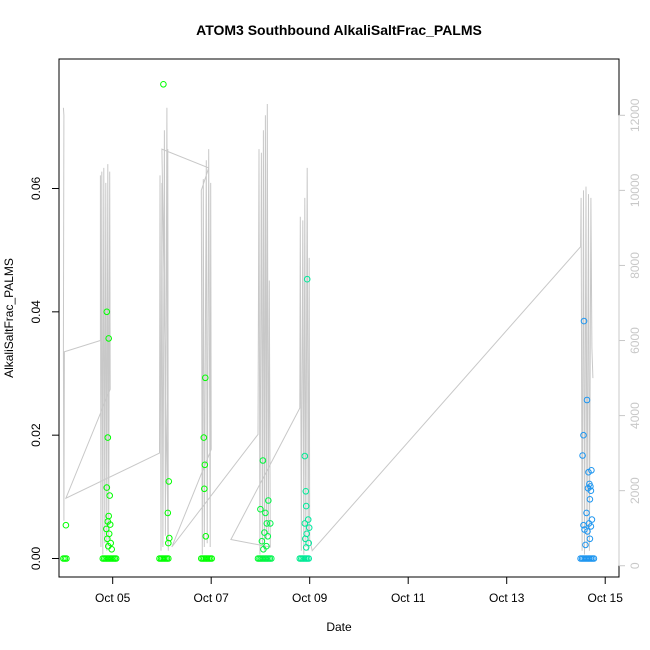  I want to click on y-tick-label: 0.02, so click(36, 435).